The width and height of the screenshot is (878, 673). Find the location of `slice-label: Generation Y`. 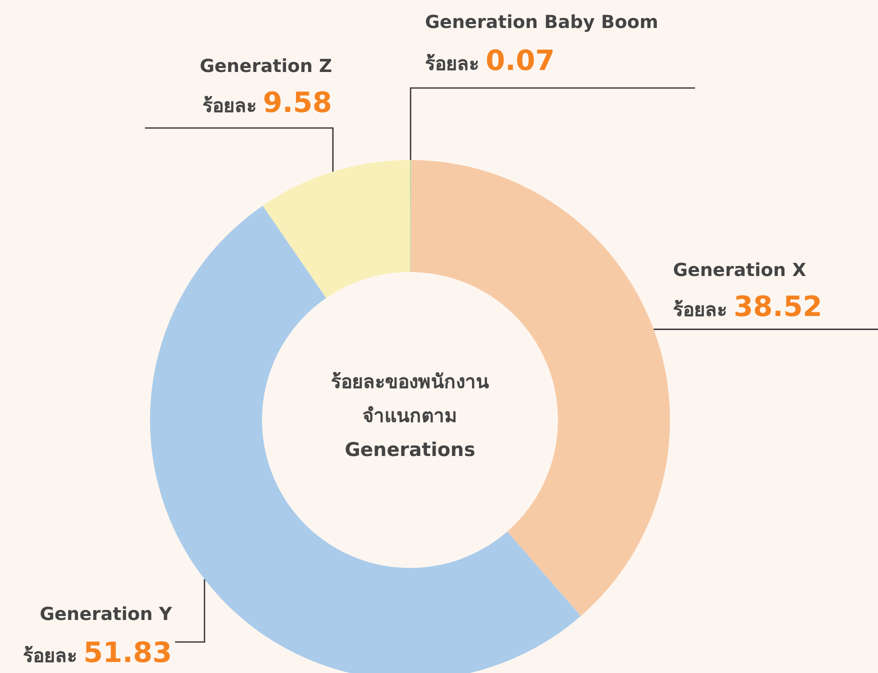

slice-label: Generation Y is located at coordinates (106, 614).